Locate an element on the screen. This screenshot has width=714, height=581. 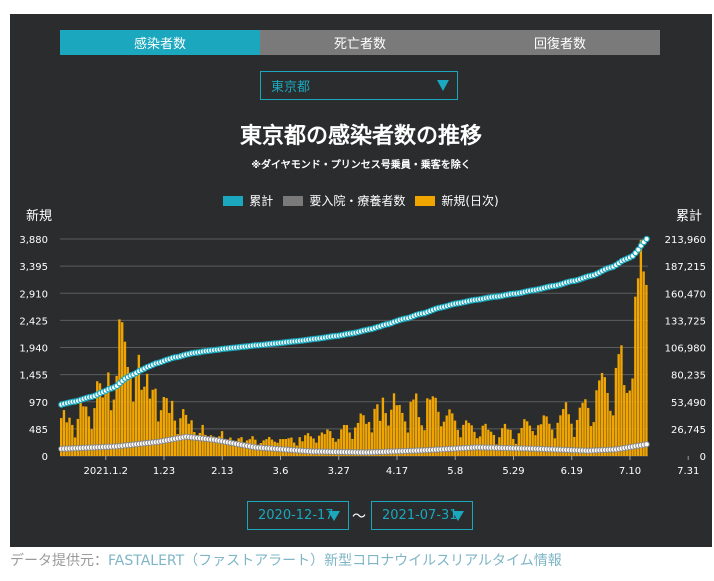
tab-recovered: 回復者数 is located at coordinates (560, 42).